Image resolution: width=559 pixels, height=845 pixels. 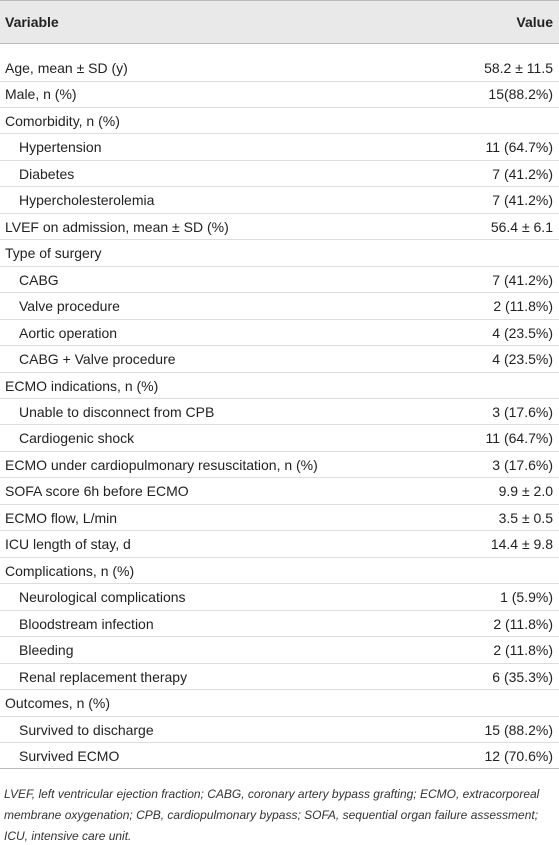 What do you see at coordinates (279, 677) in the screenshot?
I see `table-row: Renal replacement therapy 6 (35.3%)` at bounding box center [279, 677].